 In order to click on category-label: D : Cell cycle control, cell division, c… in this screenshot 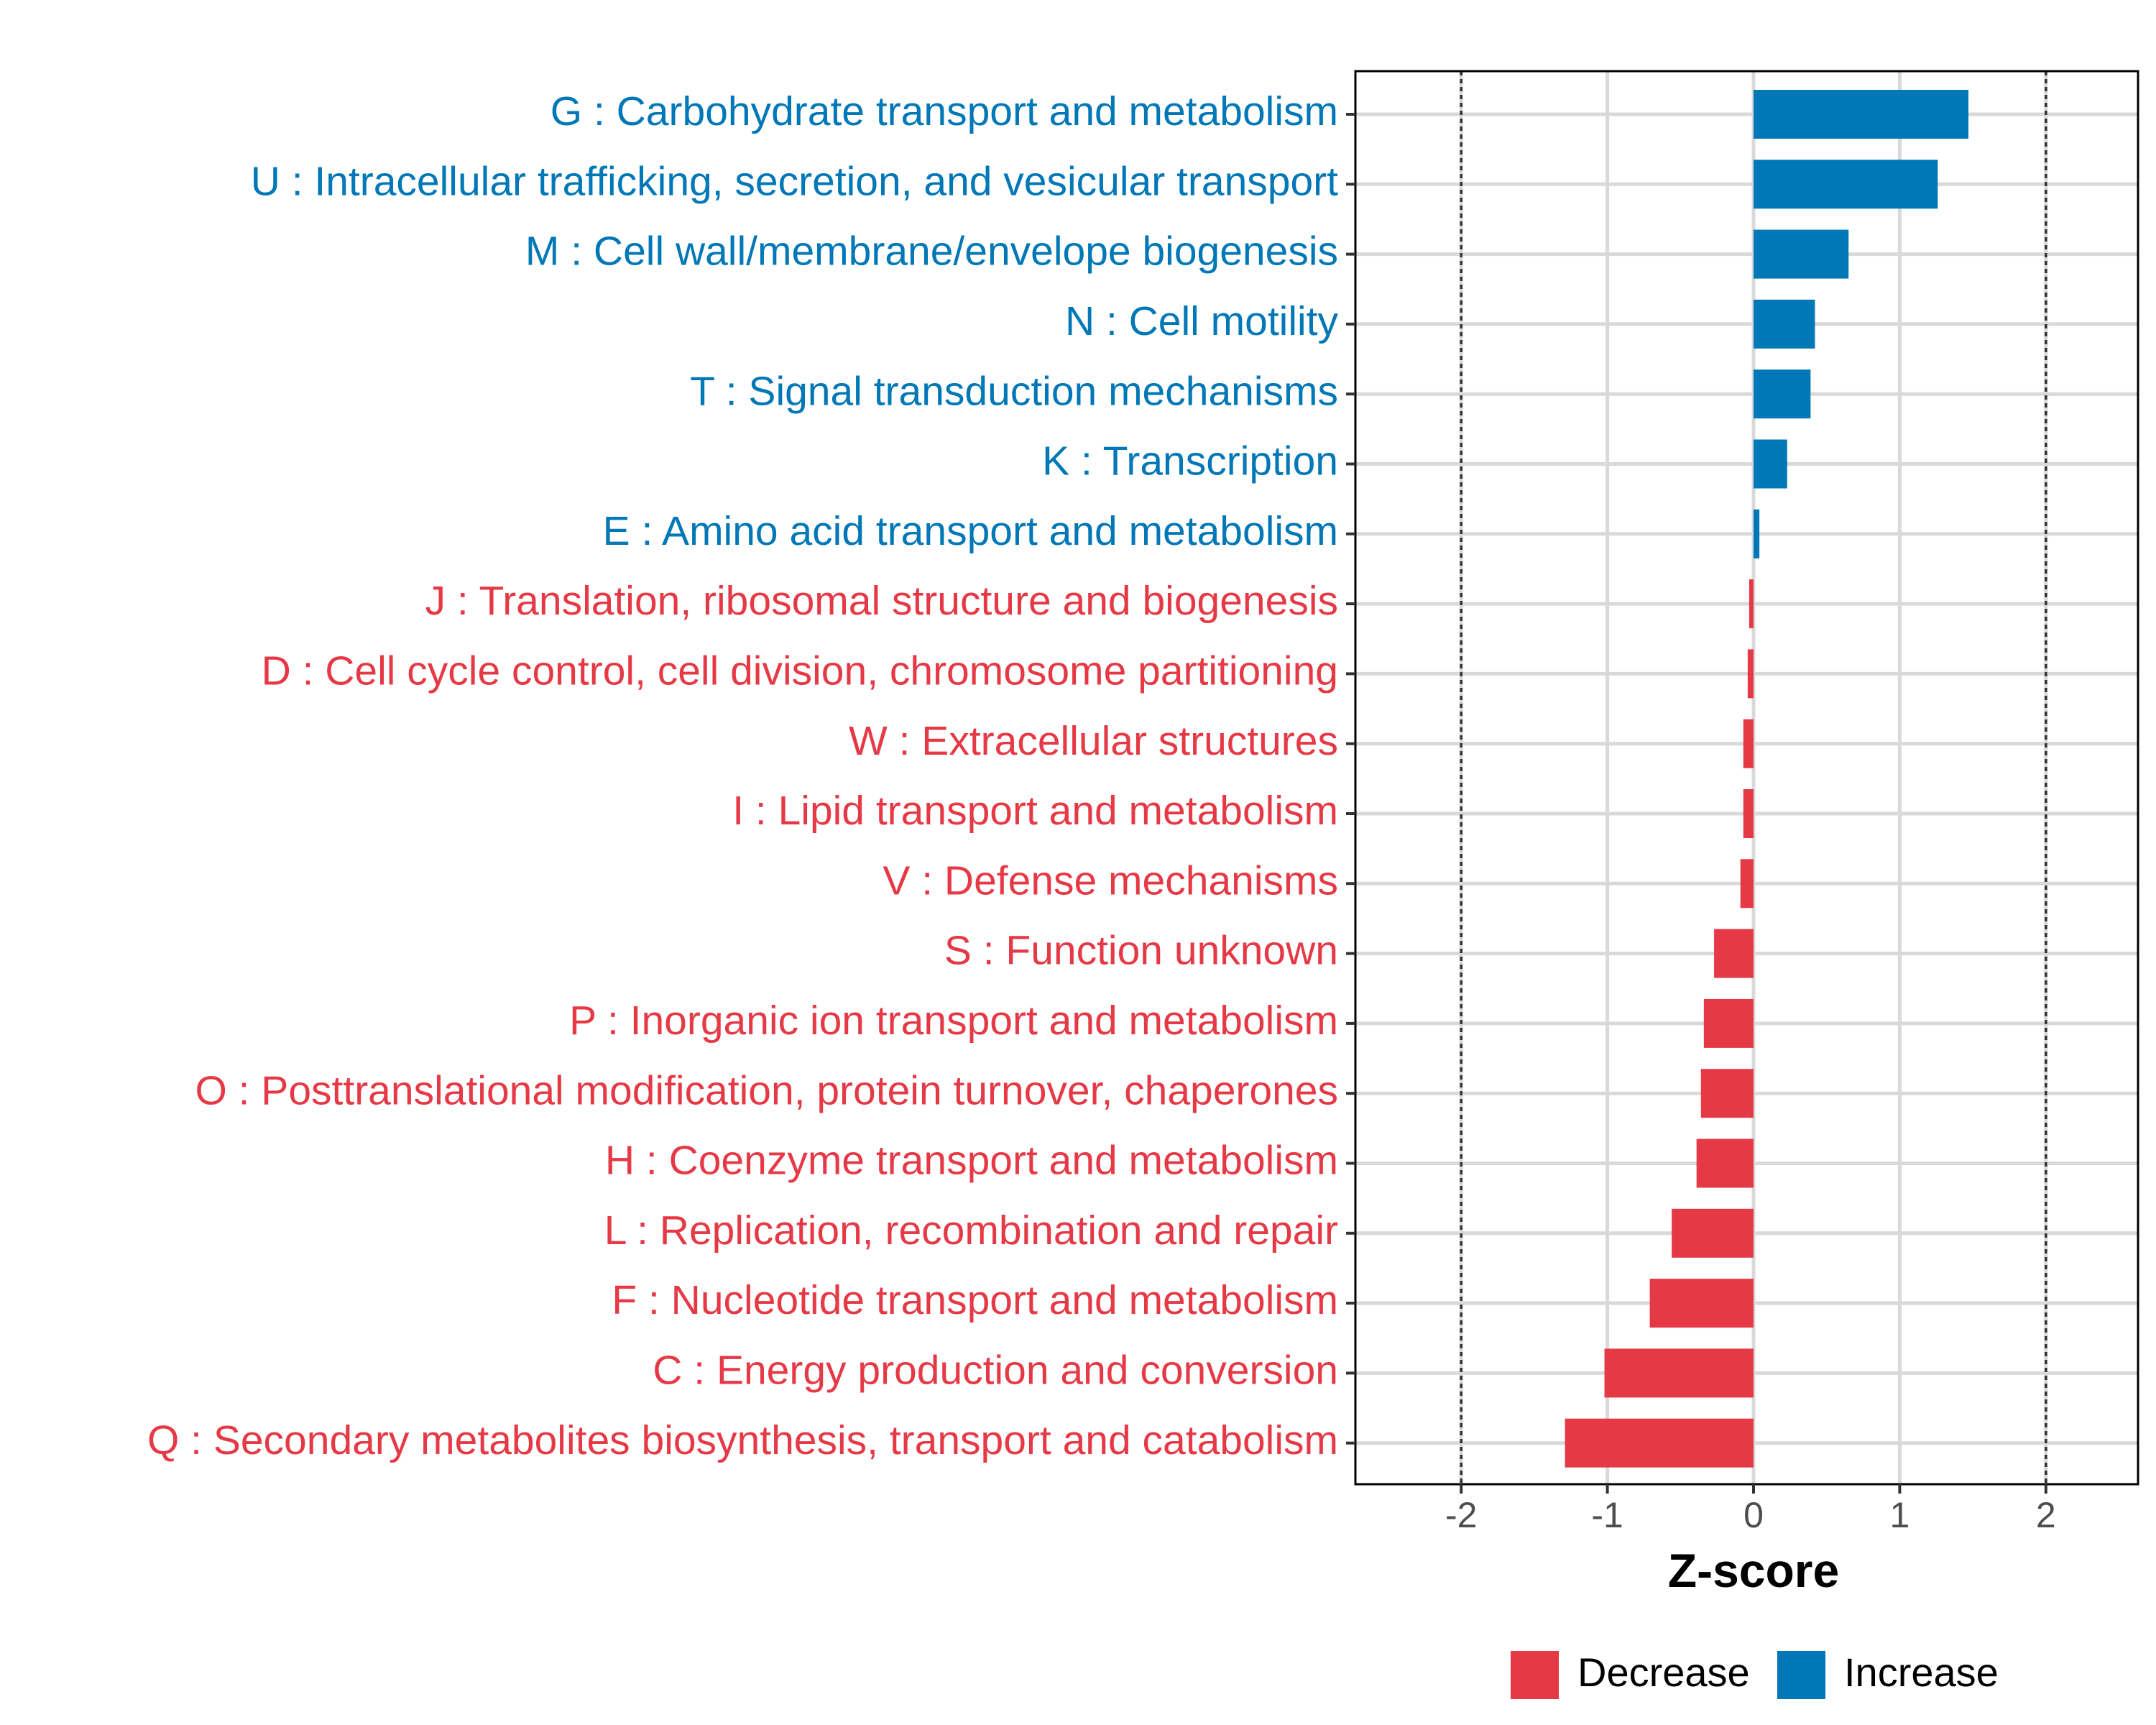, I will do `click(800, 671)`.